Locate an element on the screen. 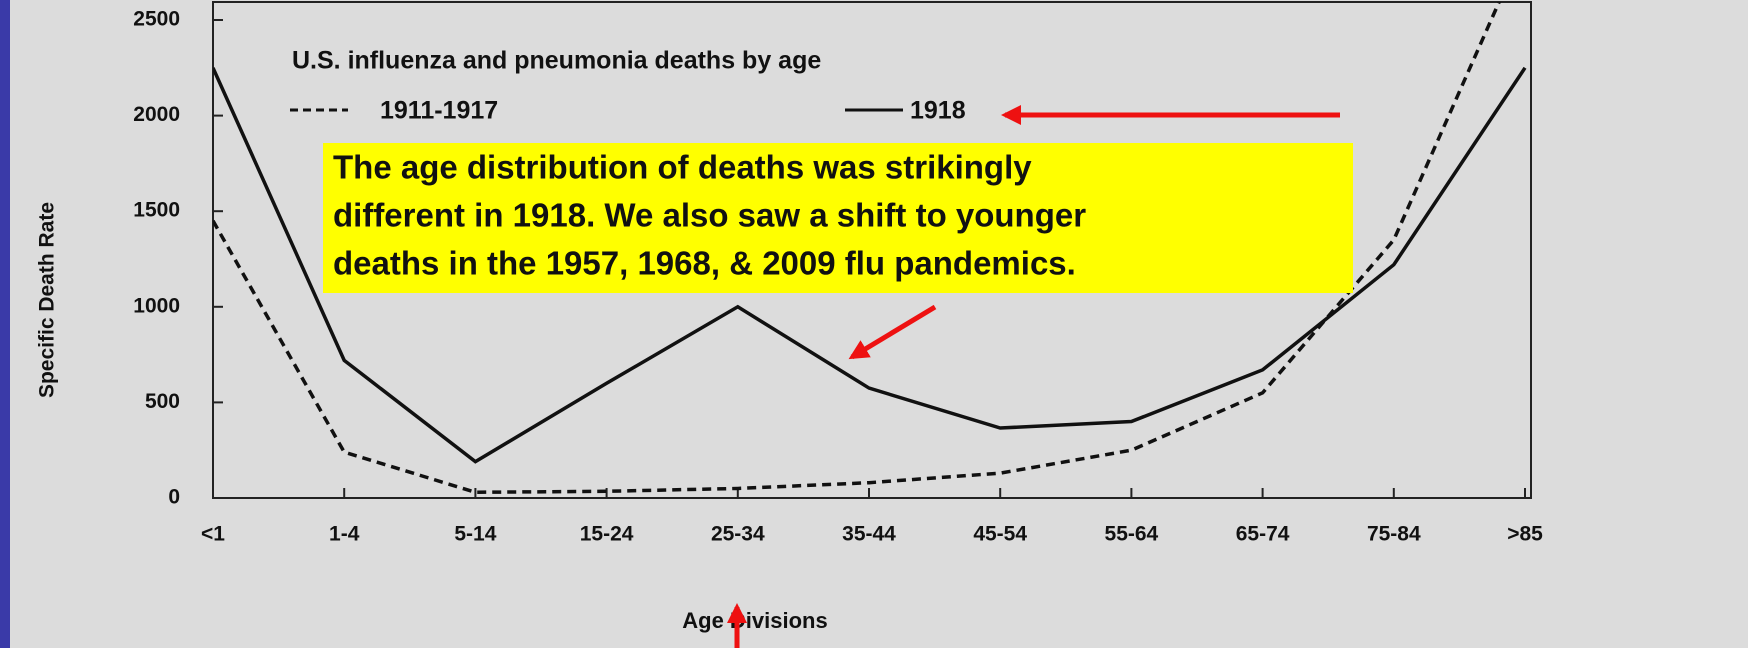 This screenshot has width=1748, height=648. x-tick-label: 5-14 is located at coordinates (475, 534).